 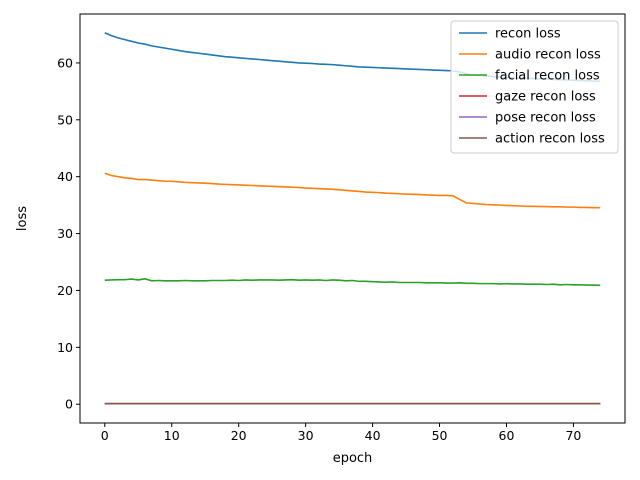 I want to click on legend-entry-label: recon loss, so click(x=528, y=34).